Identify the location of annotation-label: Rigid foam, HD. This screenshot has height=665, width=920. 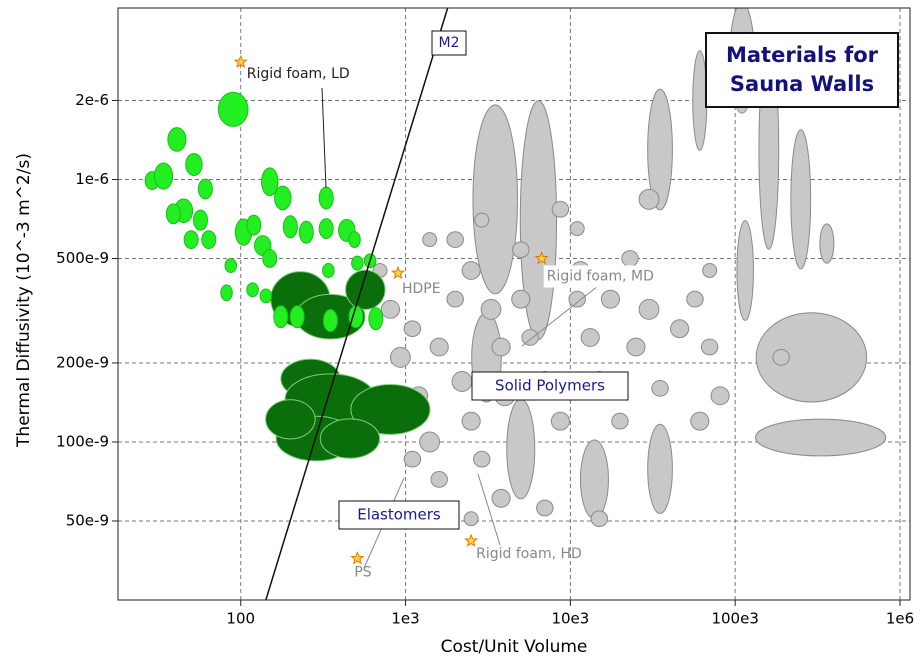
(529, 554).